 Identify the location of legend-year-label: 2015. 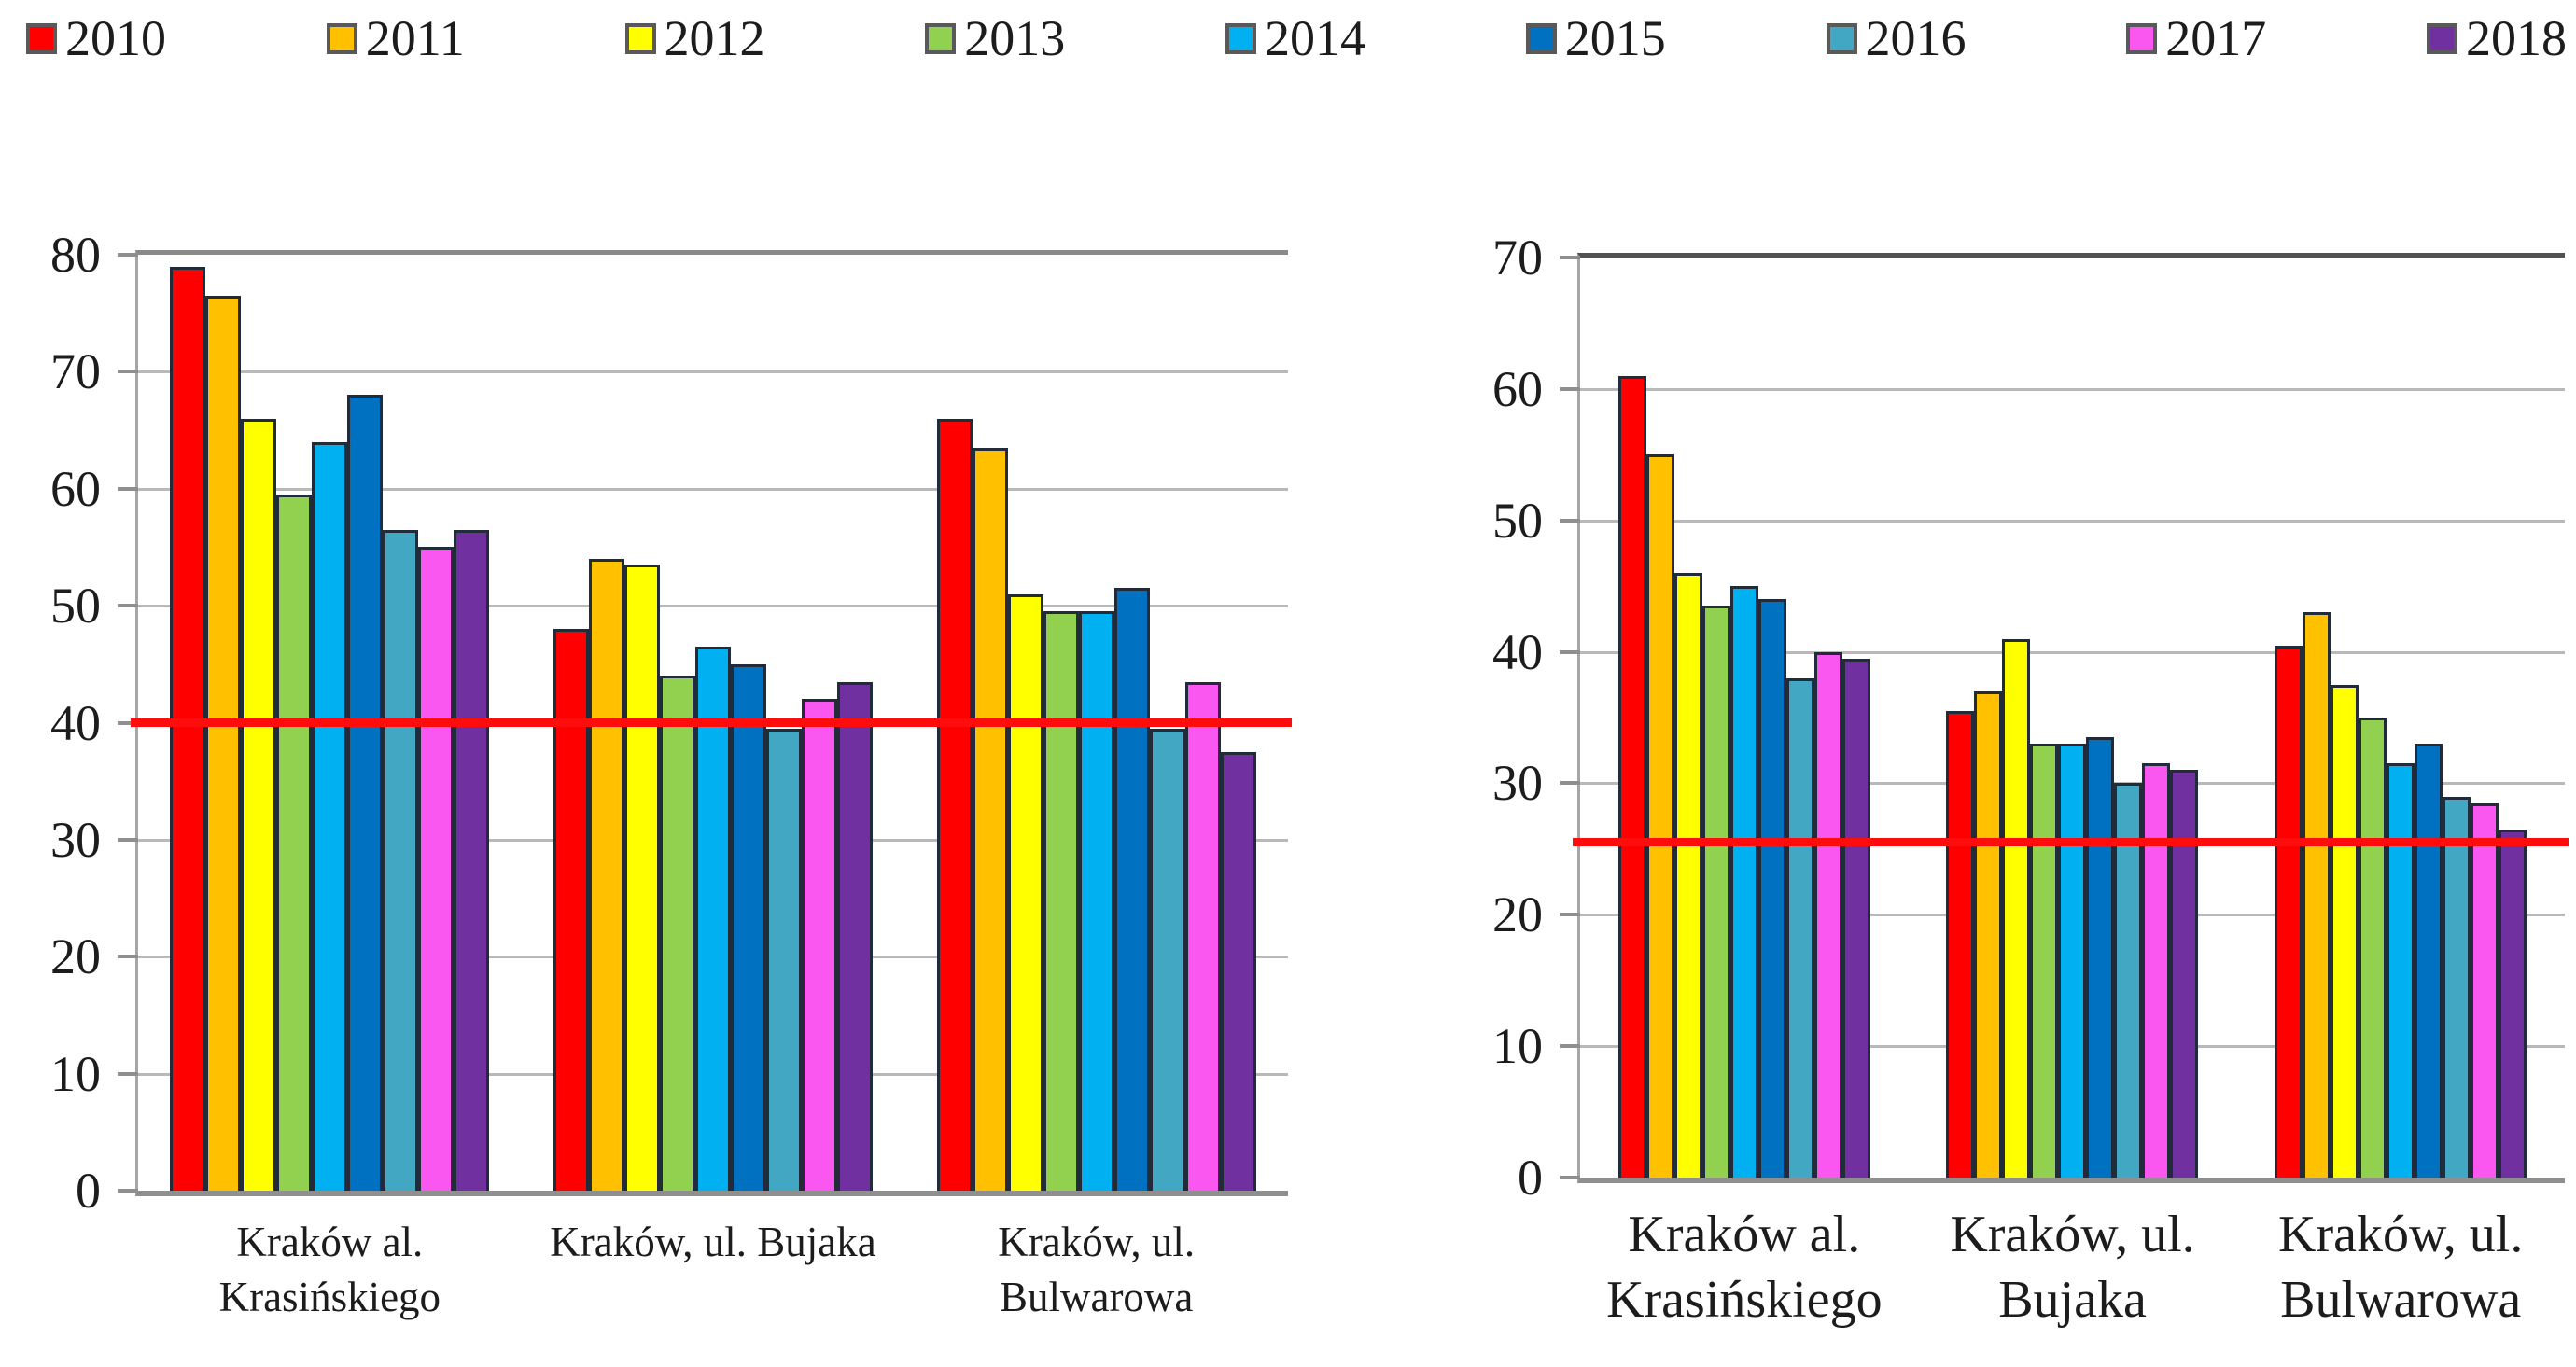
(1615, 38).